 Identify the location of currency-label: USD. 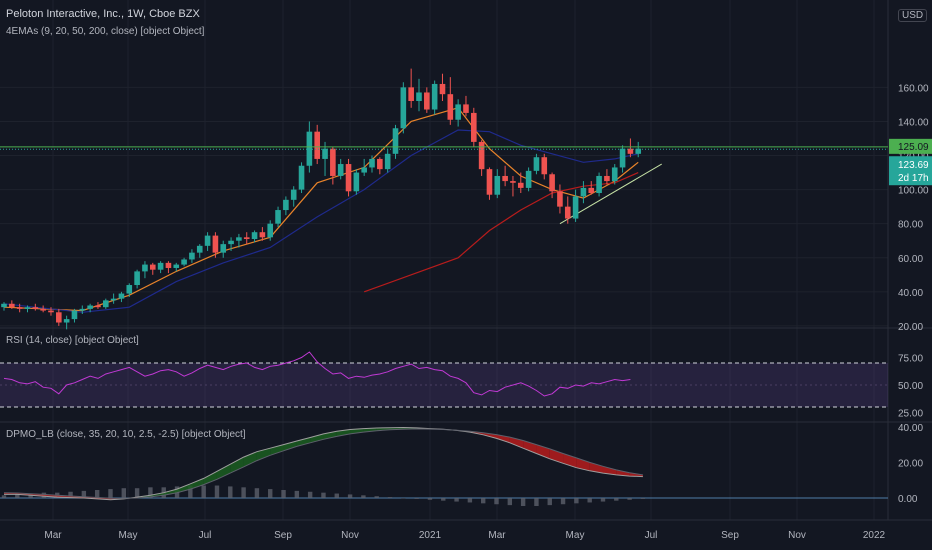
(913, 15).